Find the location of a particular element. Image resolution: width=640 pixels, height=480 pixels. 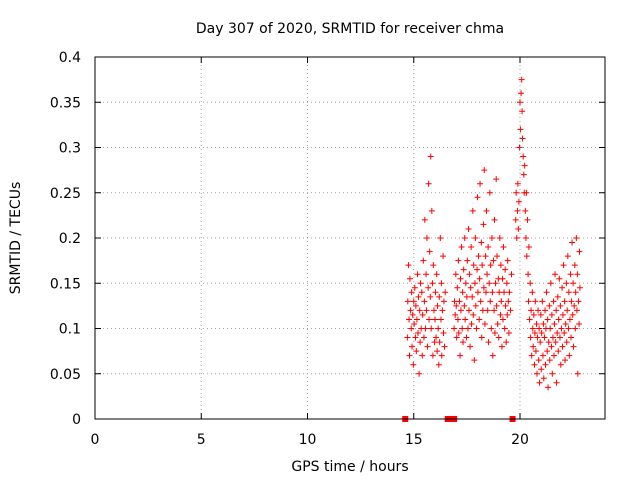

y-tick-label: 0.25 is located at coordinates (65, 194).